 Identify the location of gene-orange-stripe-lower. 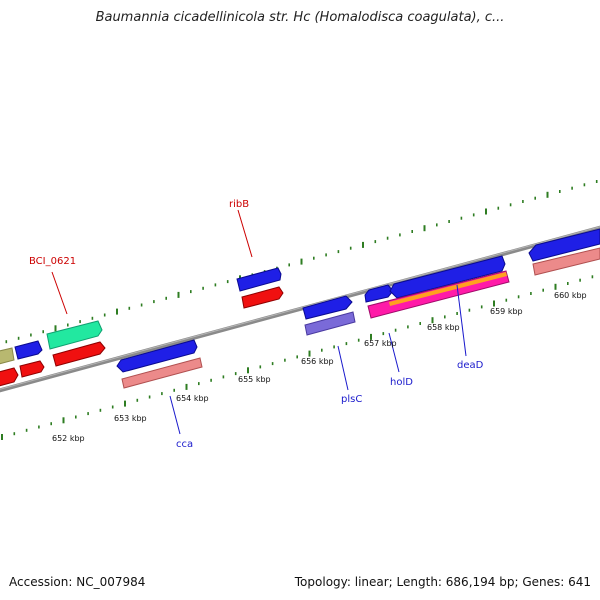
(448, 289).